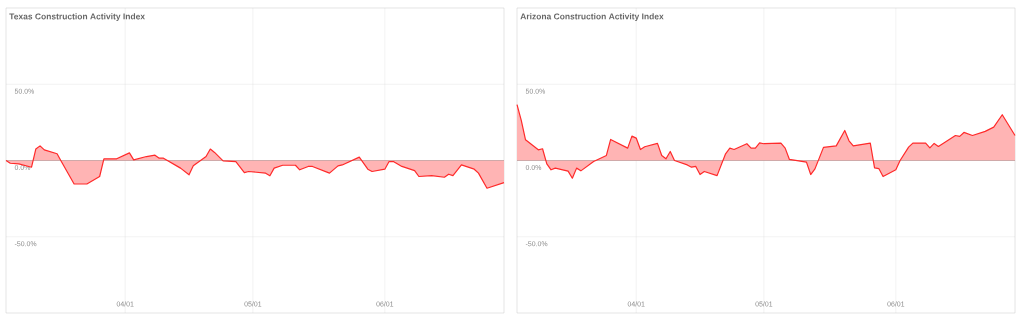 Image resolution: width=1024 pixels, height=321 pixels. Describe the element at coordinates (77, 17) in the screenshot. I see `text: Texas Construction Activity Index` at that location.